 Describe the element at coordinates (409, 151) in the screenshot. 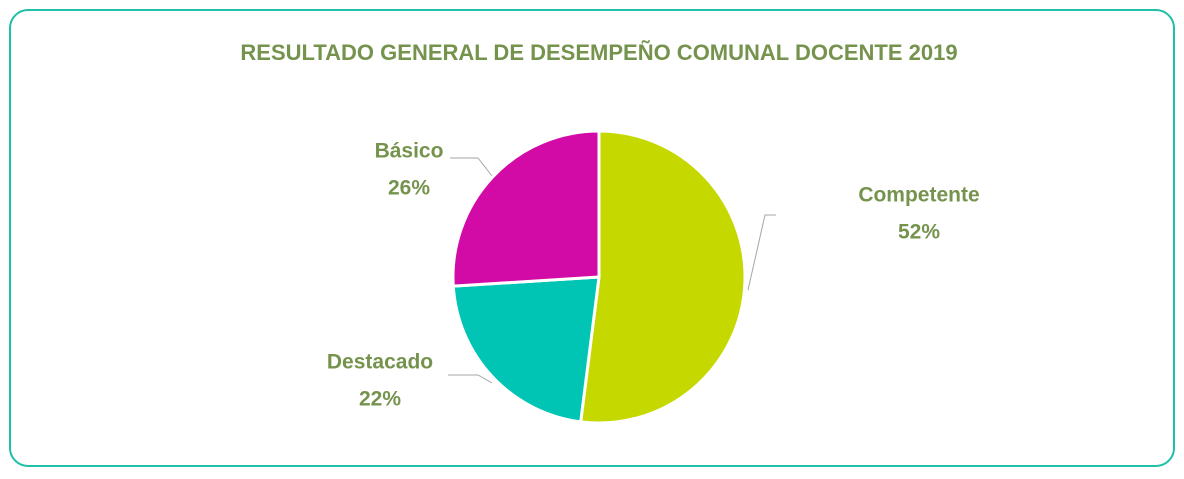

I see `slice-label: Básico` at that location.